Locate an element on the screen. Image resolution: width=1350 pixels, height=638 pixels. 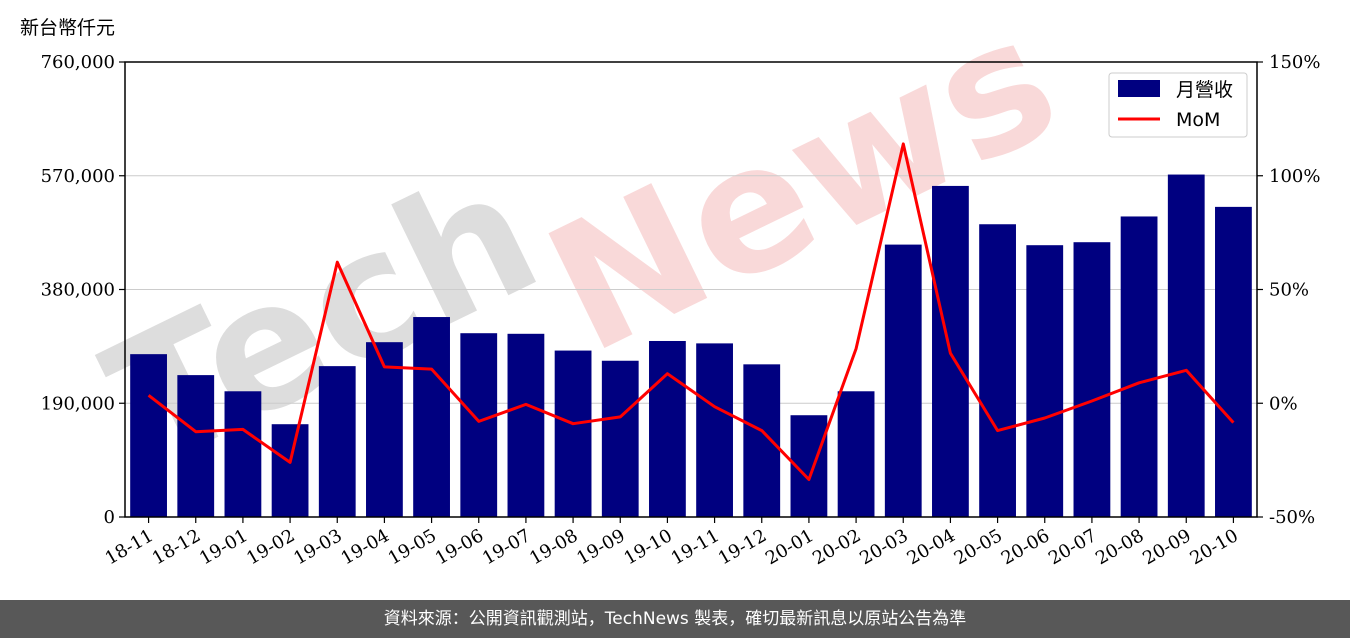
legend: 月營收 MoM is located at coordinates (1178, 105).